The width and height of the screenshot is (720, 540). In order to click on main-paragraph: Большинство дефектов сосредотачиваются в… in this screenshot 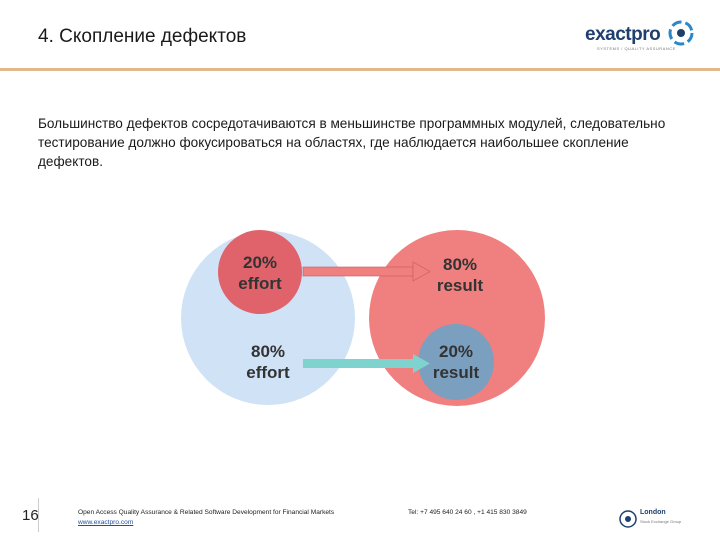, I will do `click(352, 142)`.